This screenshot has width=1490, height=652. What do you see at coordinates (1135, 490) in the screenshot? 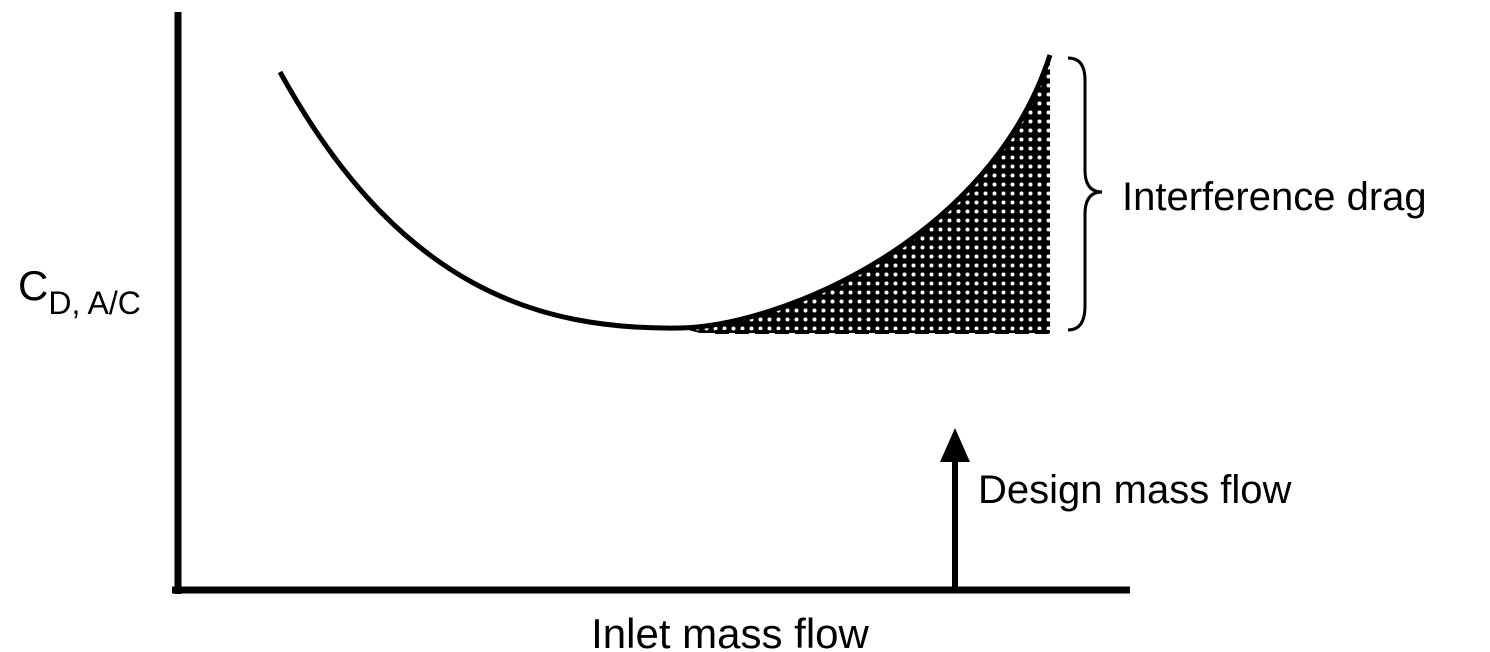
I see `design-label: Design mass flow` at bounding box center [1135, 490].